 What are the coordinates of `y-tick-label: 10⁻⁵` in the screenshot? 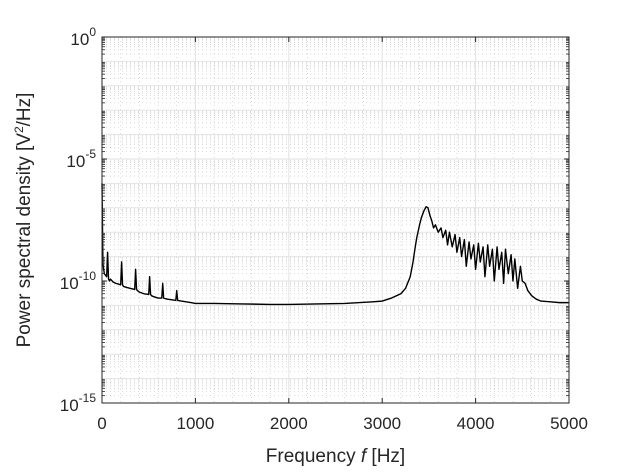 It's located at (81, 159).